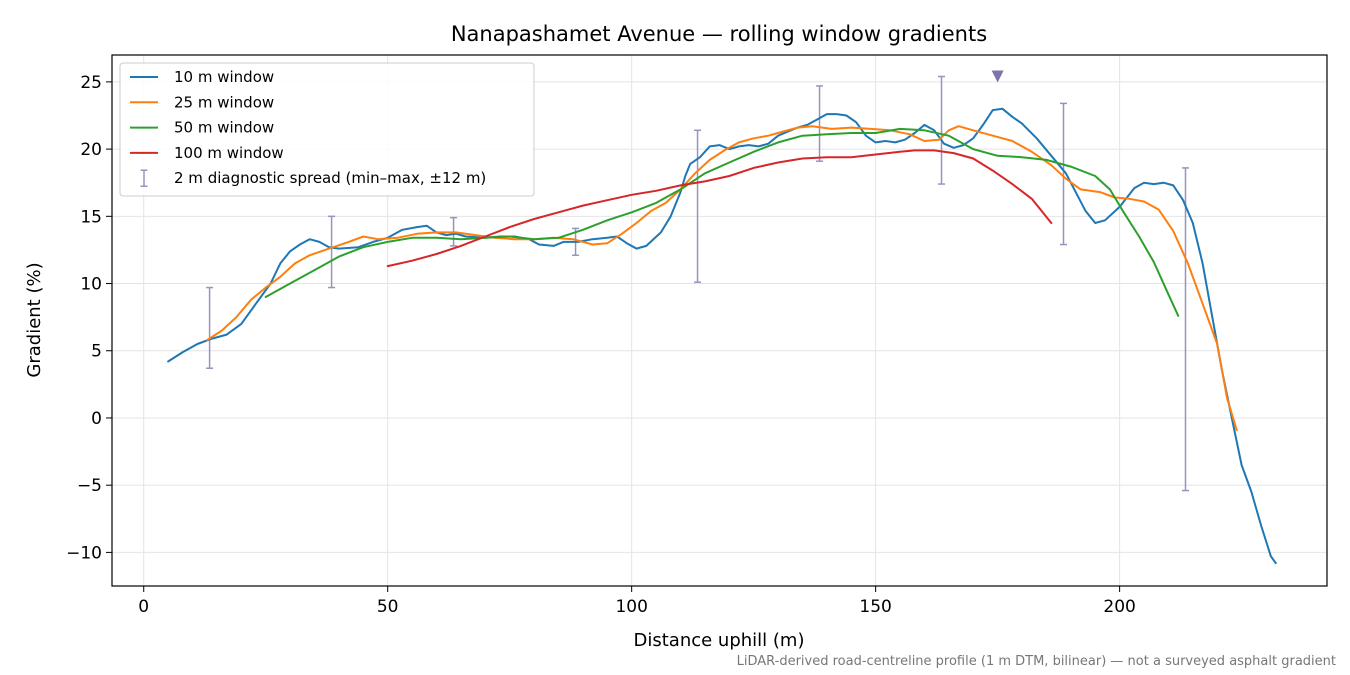  I want to click on y-tick-label: 5, so click(96, 352).